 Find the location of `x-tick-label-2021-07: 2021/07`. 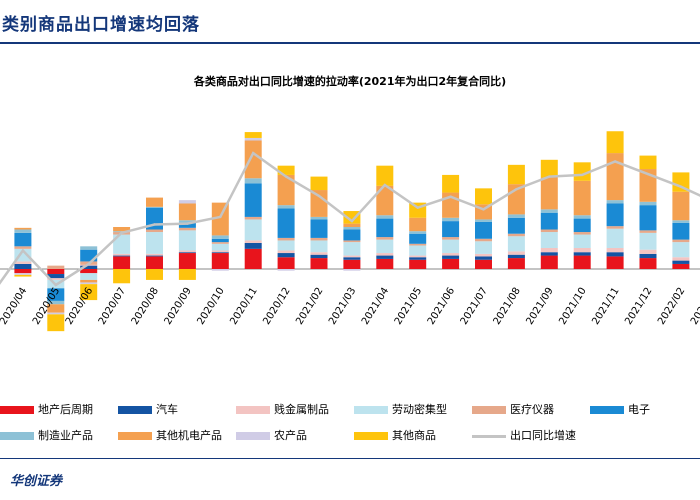

x-tick-label-2021-07: 2021/07 is located at coordinates (474, 306).